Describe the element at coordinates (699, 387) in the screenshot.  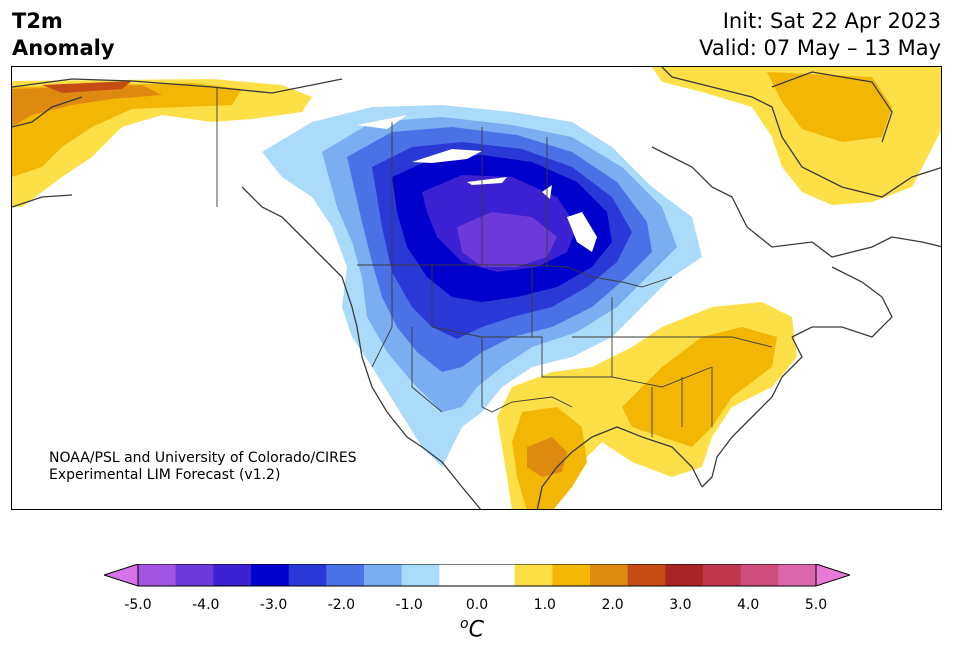
I see `warm-core-east` at that location.